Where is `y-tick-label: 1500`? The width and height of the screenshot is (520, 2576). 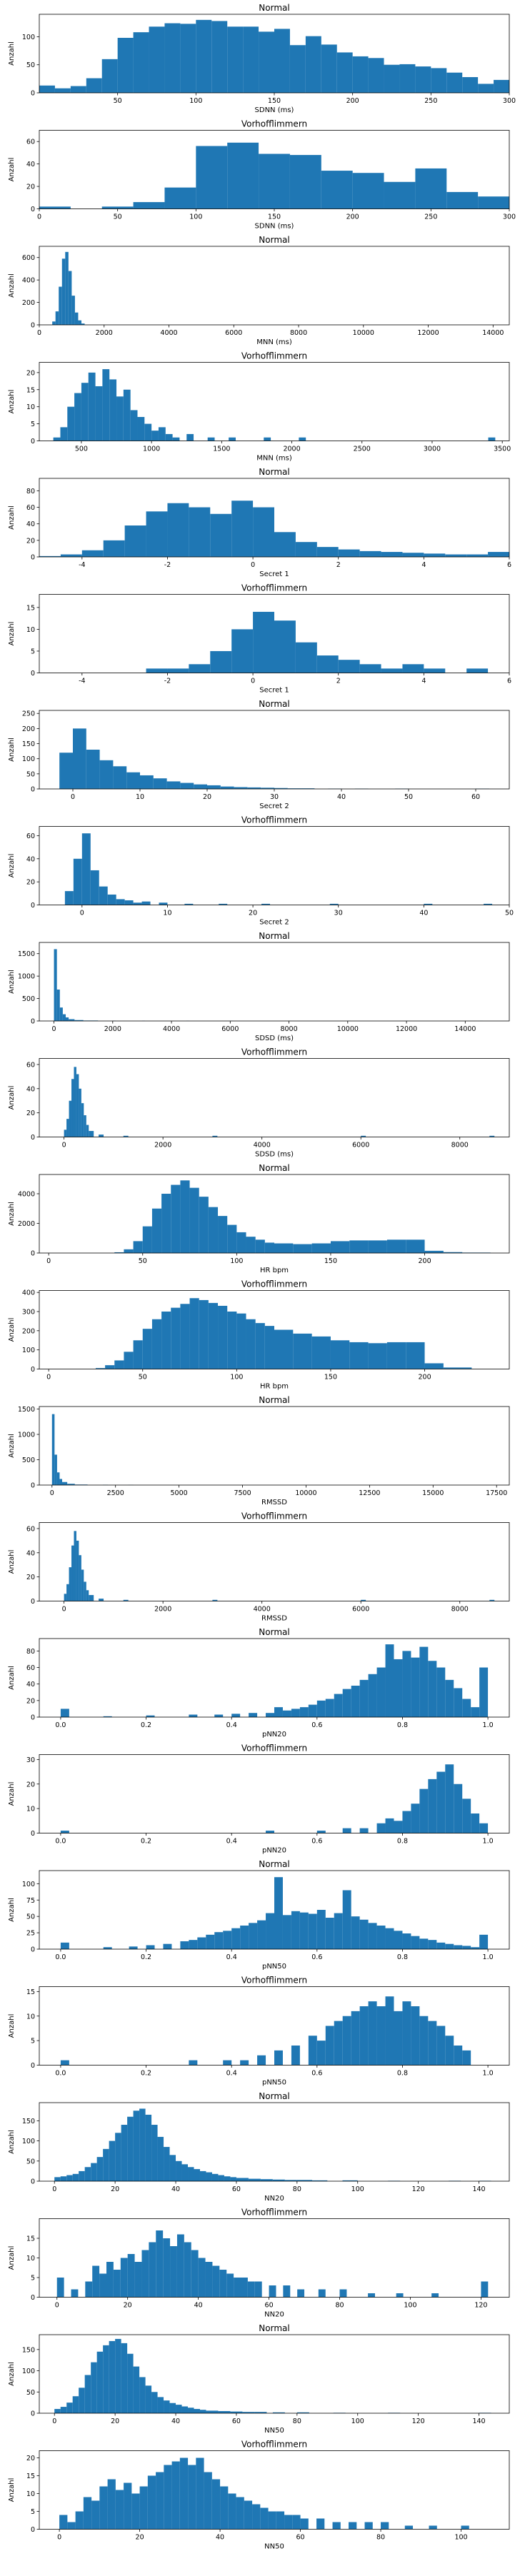 y-tick-label: 1500 is located at coordinates (26, 954).